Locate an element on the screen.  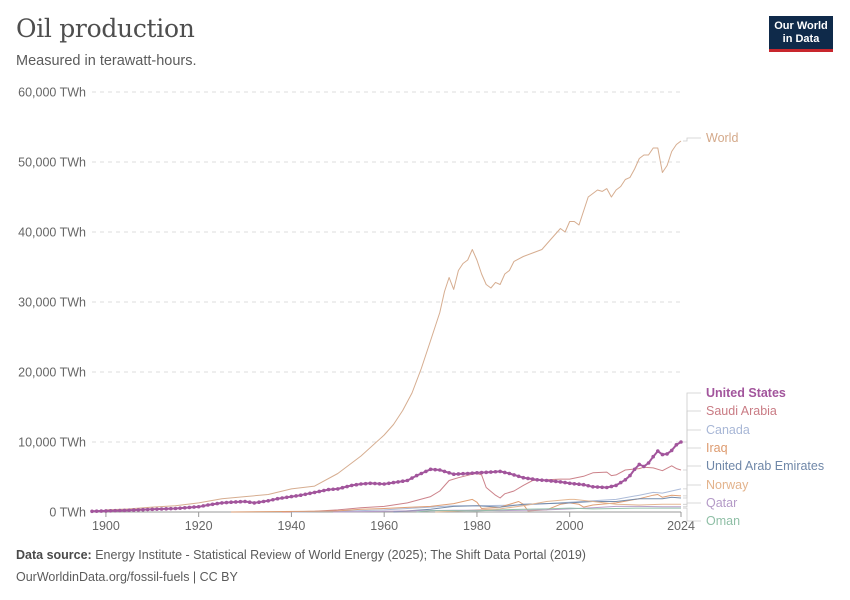
footer-link: OurWorldinData.org/fossil-fuels | CC BY is located at coordinates (127, 577).